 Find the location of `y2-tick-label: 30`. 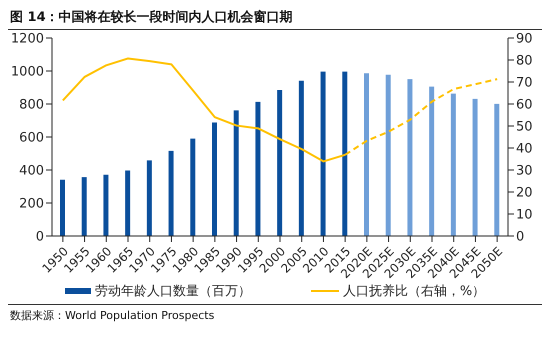

y2-tick-label: 30 is located at coordinates (524, 171).